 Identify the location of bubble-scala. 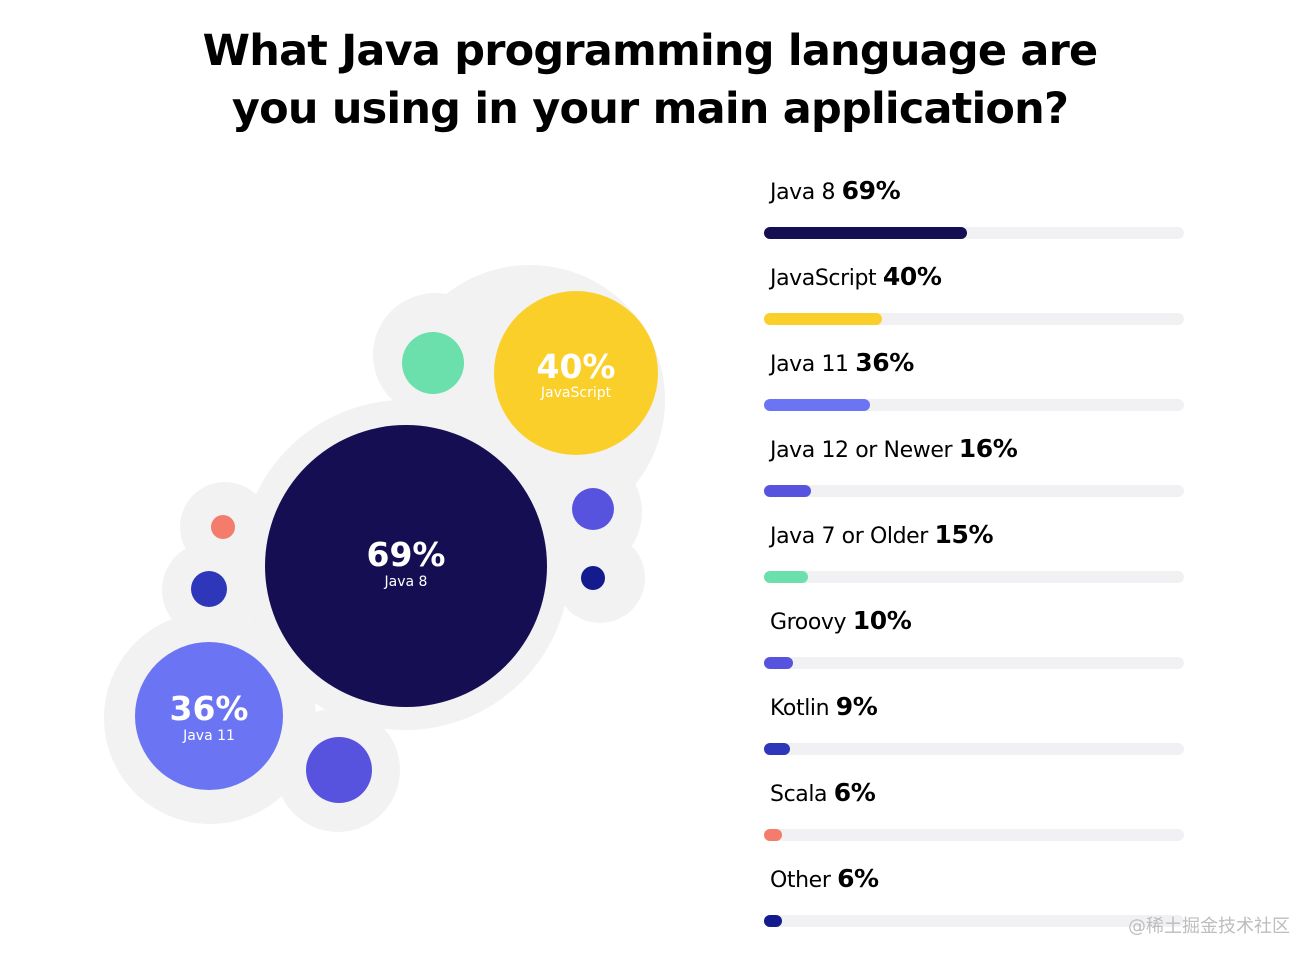
(223, 527).